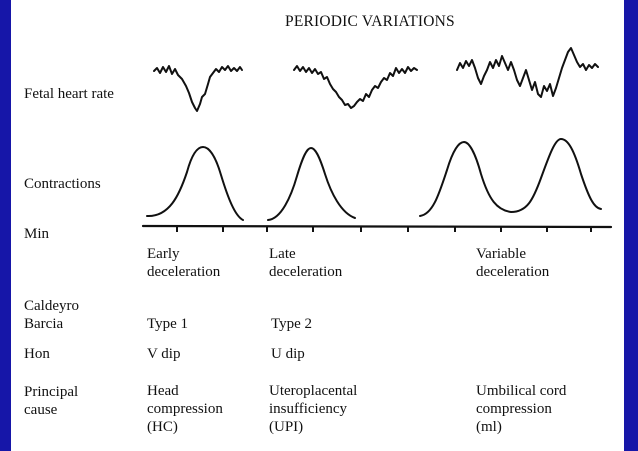 The height and width of the screenshot is (451, 638). What do you see at coordinates (527, 72) in the screenshot?
I see `fhr-trace-variable` at bounding box center [527, 72].